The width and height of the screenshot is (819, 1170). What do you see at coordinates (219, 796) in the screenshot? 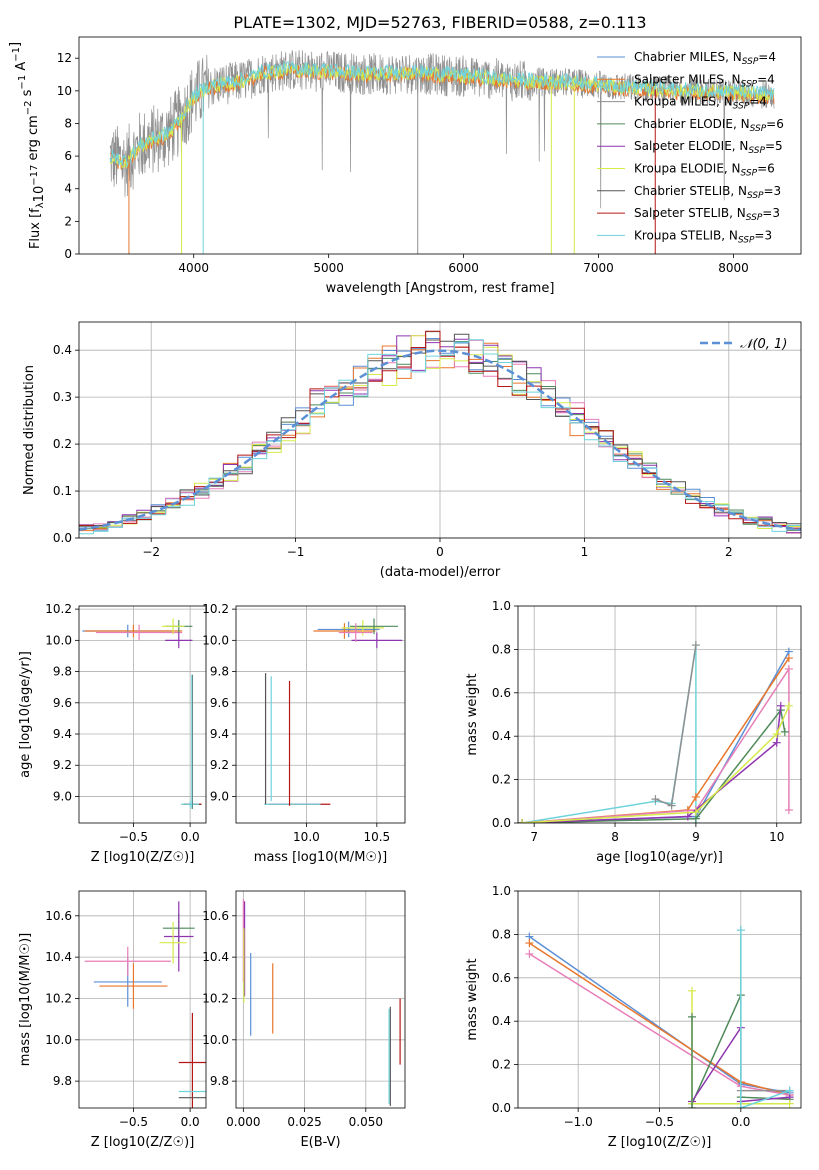
I see `y-tick-label: 9.0` at bounding box center [219, 796].